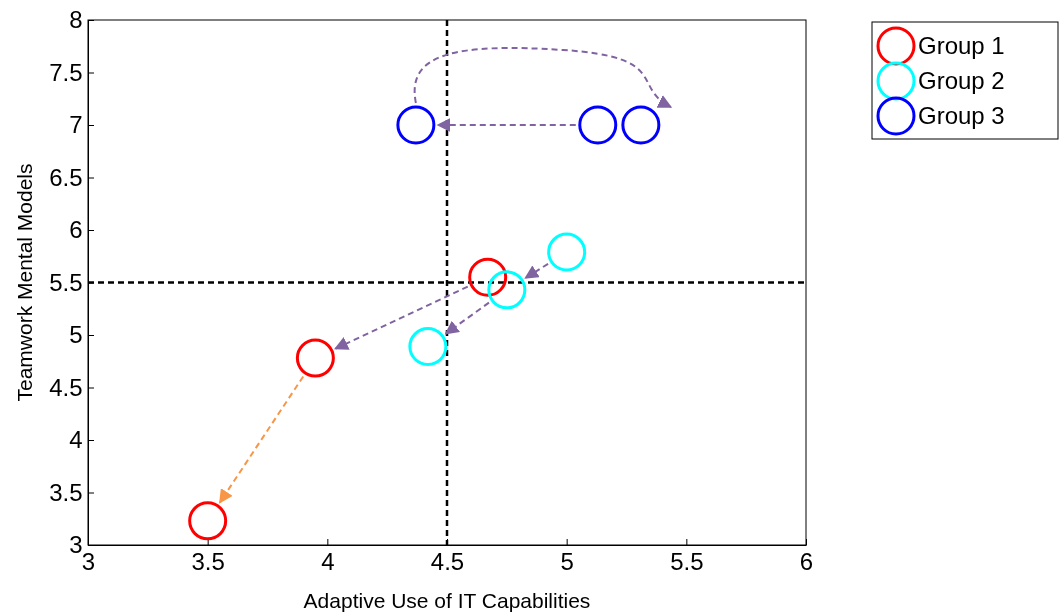  What do you see at coordinates (447, 561) in the screenshot?
I see `x-tick-label: 4.5` at bounding box center [447, 561].